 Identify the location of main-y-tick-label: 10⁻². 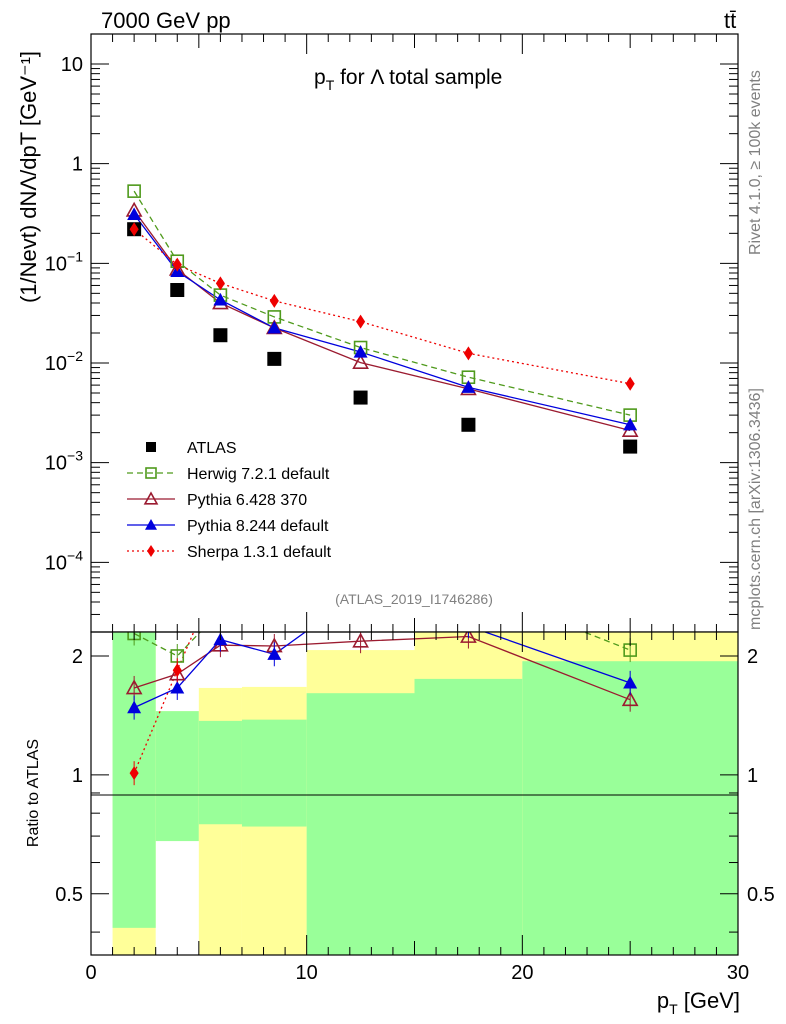
(64, 361).